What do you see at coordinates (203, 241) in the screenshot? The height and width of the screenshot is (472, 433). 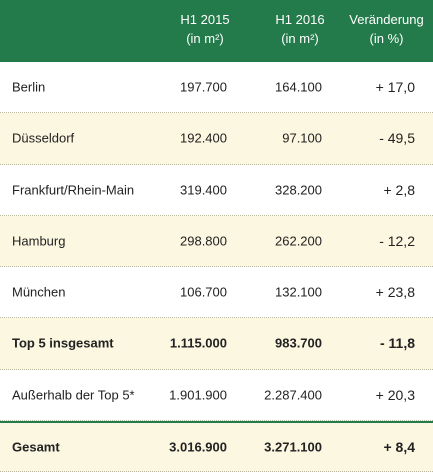 I see `table-cell: 298.800` at bounding box center [203, 241].